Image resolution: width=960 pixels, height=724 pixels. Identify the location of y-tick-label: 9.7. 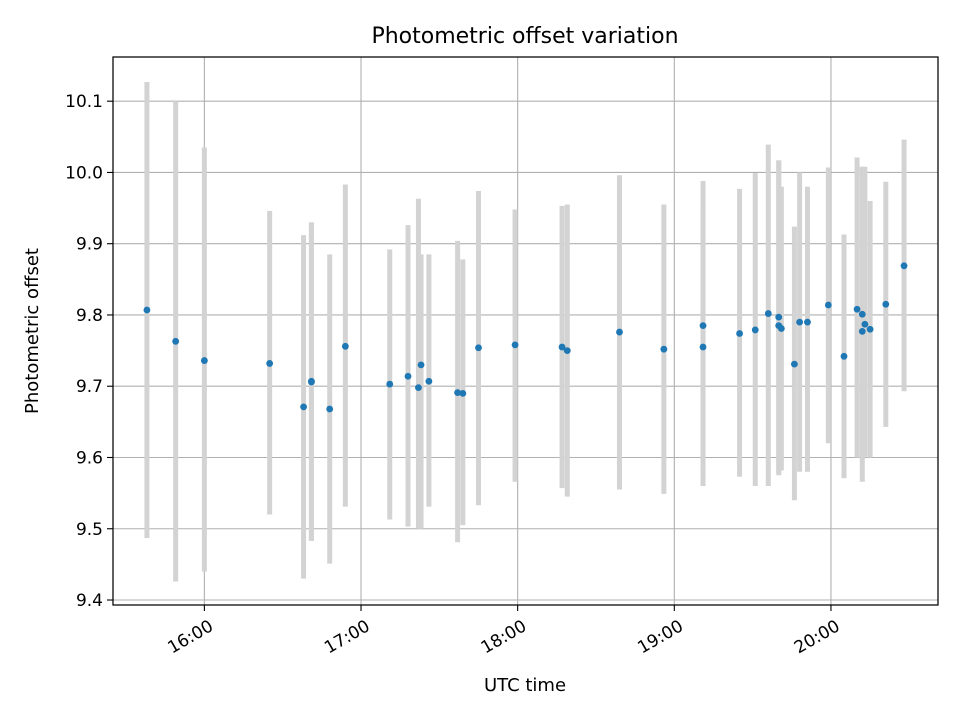
(89, 387).